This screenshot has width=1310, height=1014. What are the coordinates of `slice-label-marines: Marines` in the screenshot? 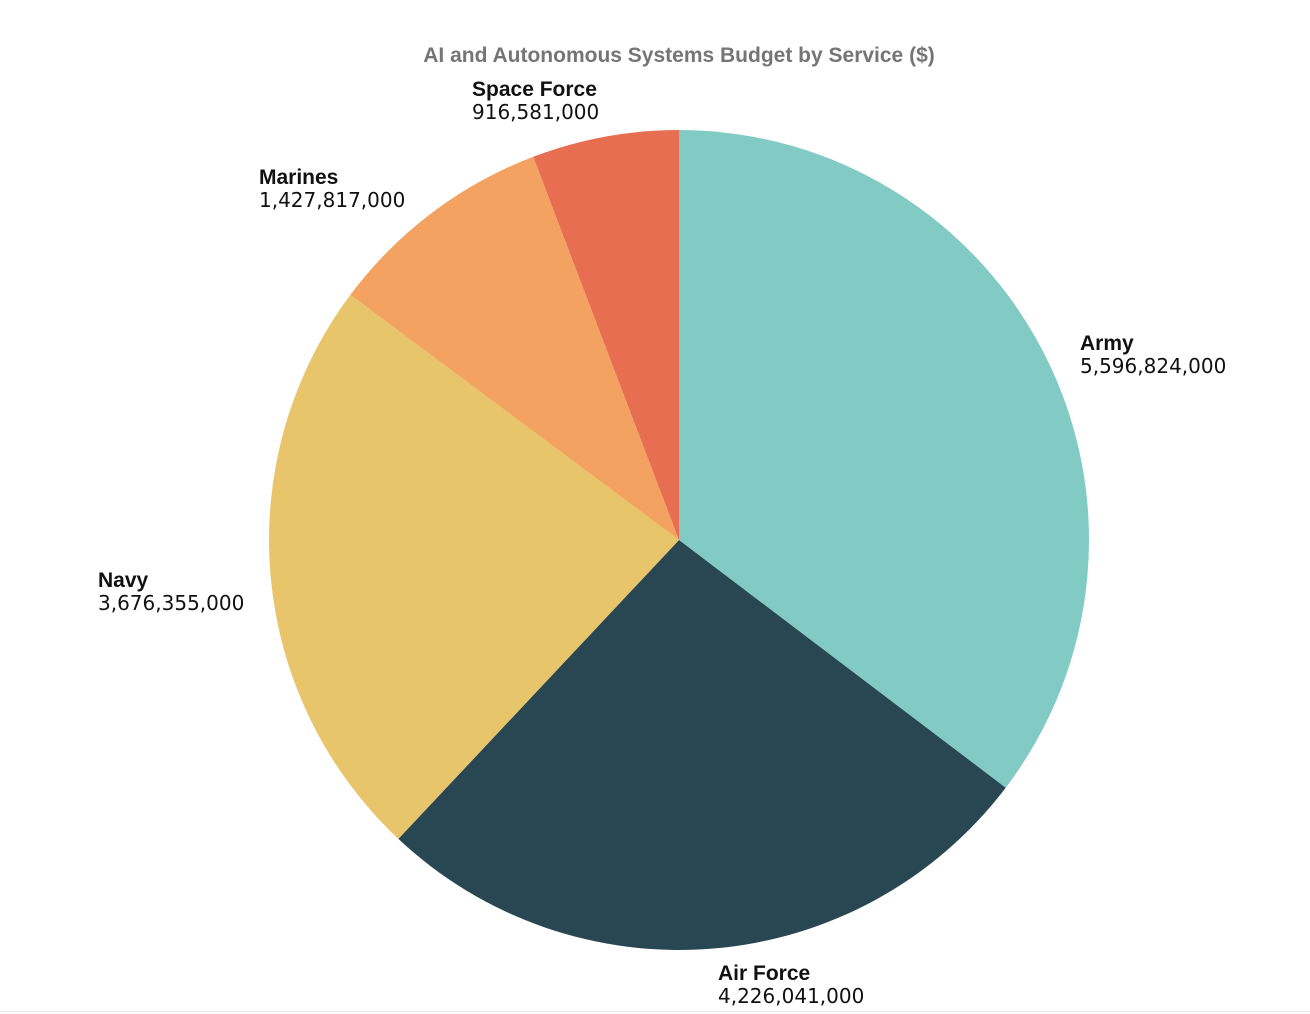 It's located at (298, 177).